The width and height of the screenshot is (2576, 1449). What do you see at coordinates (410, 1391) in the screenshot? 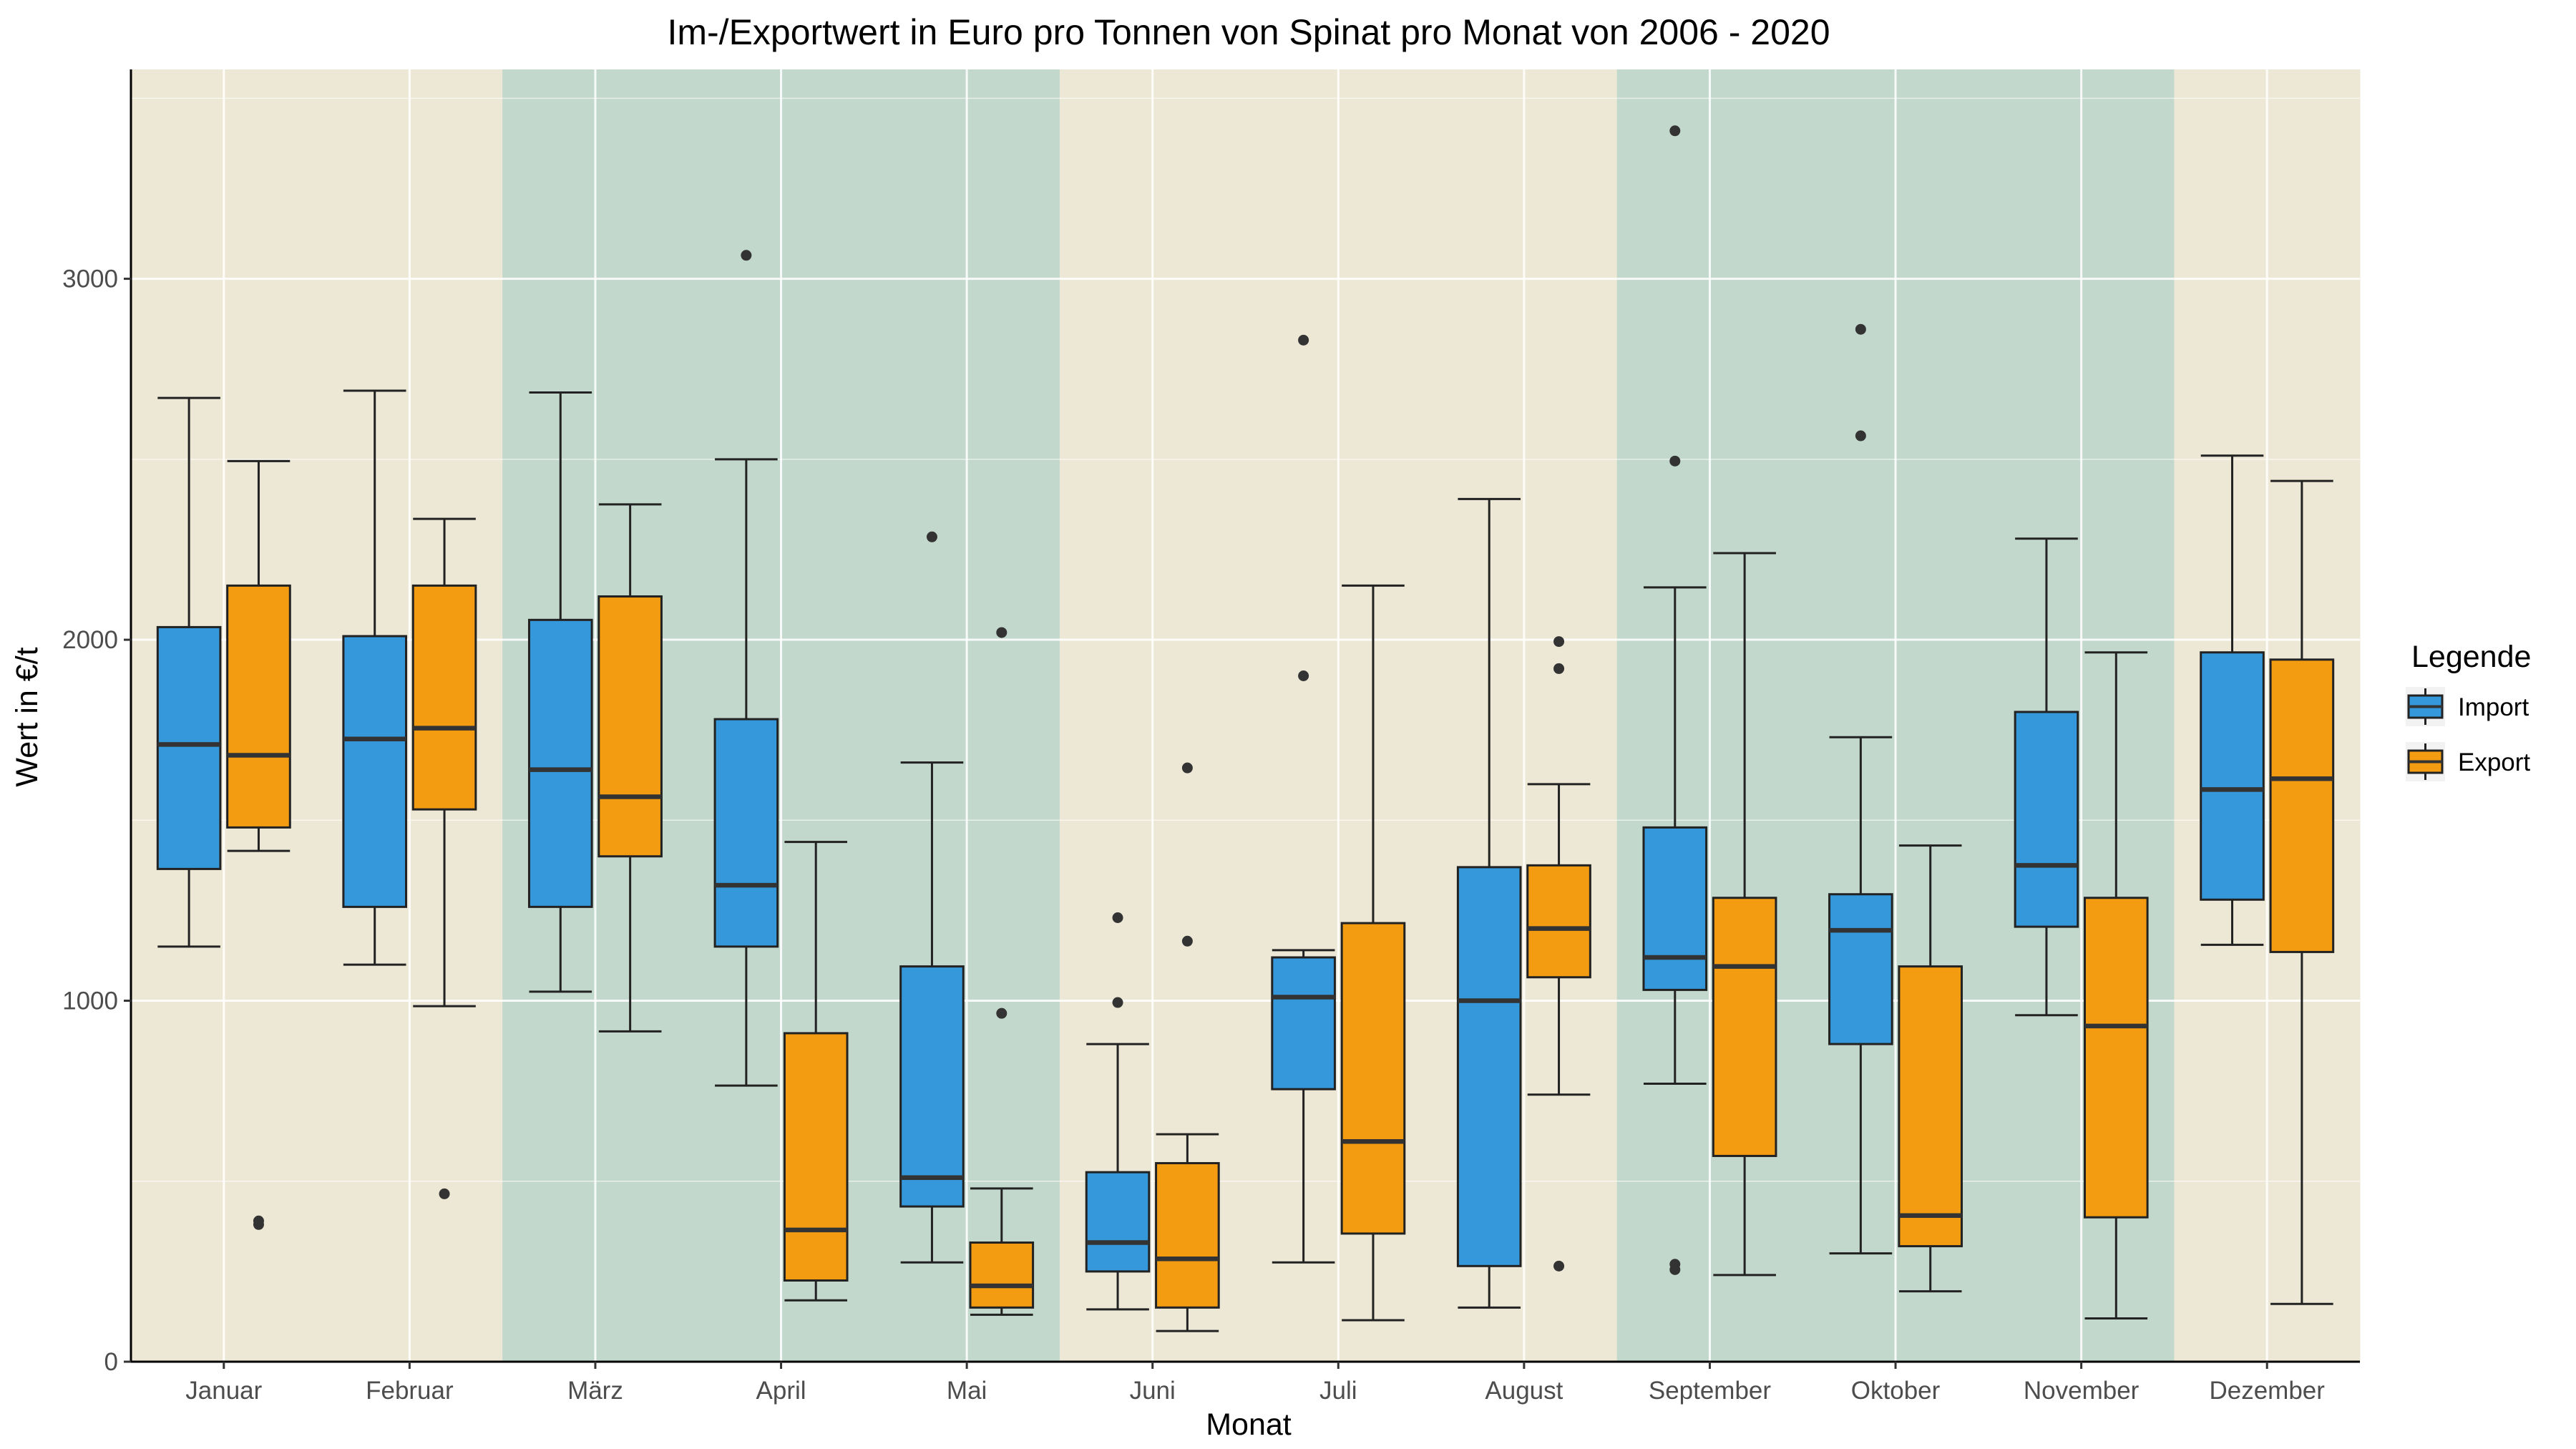
I see `x-tick-label: Februar` at bounding box center [410, 1391].